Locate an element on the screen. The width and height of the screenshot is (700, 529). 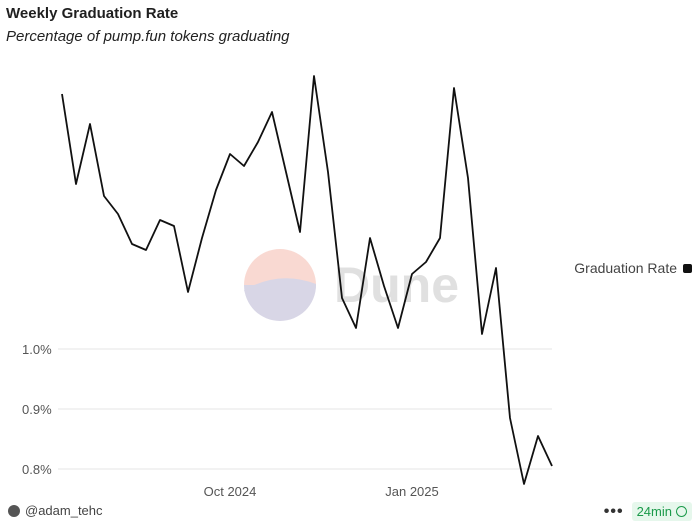
author-link: @adam_tehc is located at coordinates (55, 510).